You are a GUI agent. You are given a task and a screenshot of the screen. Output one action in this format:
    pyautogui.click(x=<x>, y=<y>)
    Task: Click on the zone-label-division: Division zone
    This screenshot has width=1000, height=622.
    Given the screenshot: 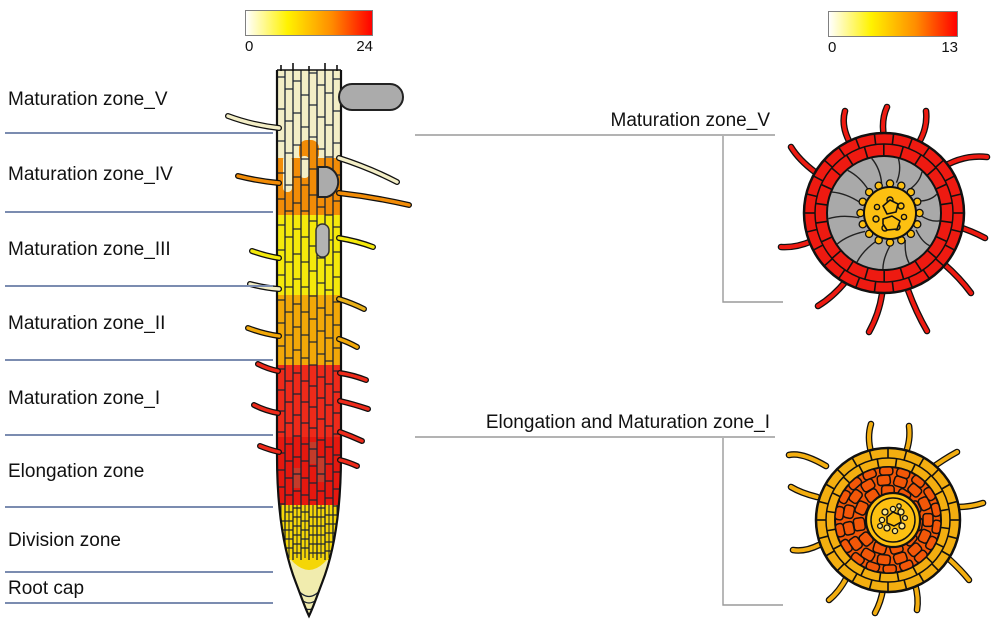 What is the action you would take?
    pyautogui.click(x=64, y=540)
    